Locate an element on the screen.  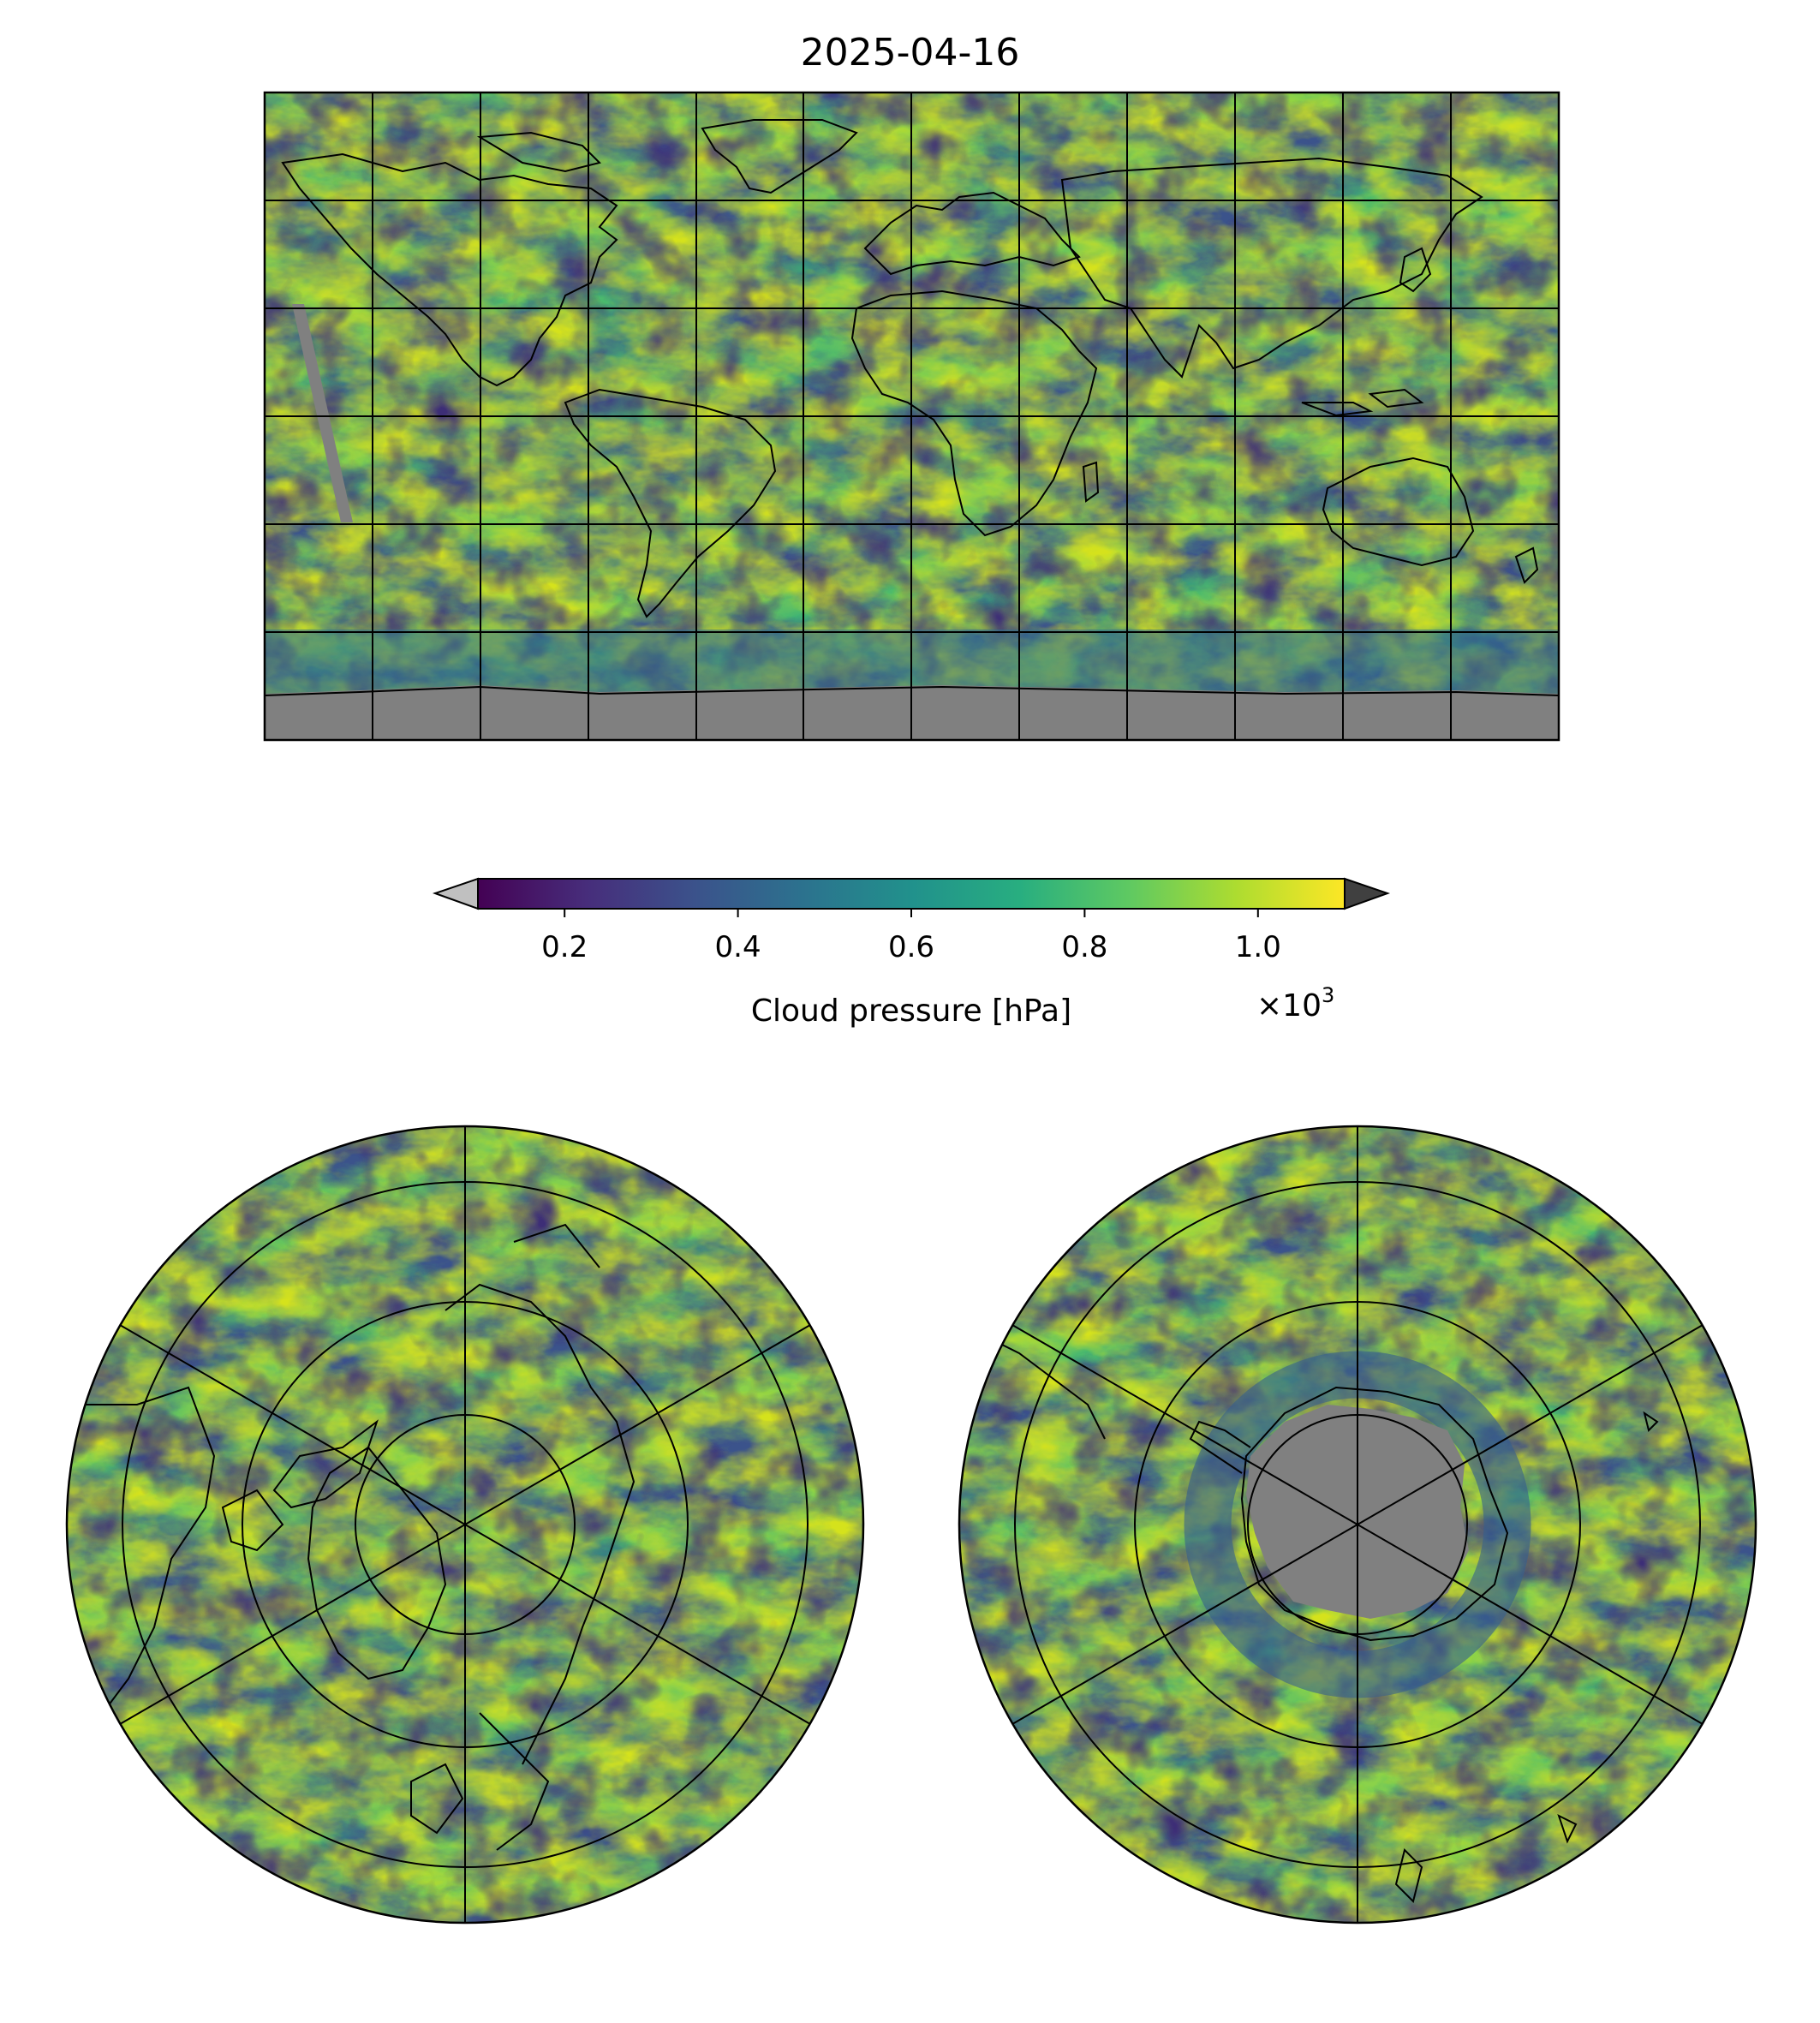
colorbar-tick-label: 1.0 is located at coordinates (1258, 947).